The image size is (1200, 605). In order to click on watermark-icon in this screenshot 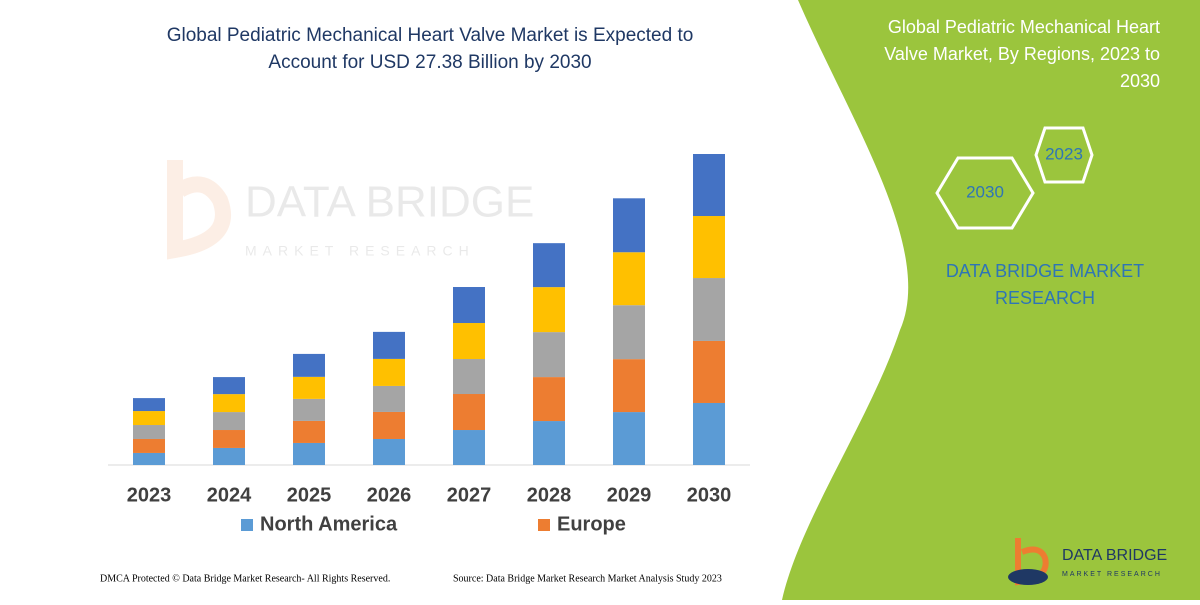, I will do `click(199, 210)`.